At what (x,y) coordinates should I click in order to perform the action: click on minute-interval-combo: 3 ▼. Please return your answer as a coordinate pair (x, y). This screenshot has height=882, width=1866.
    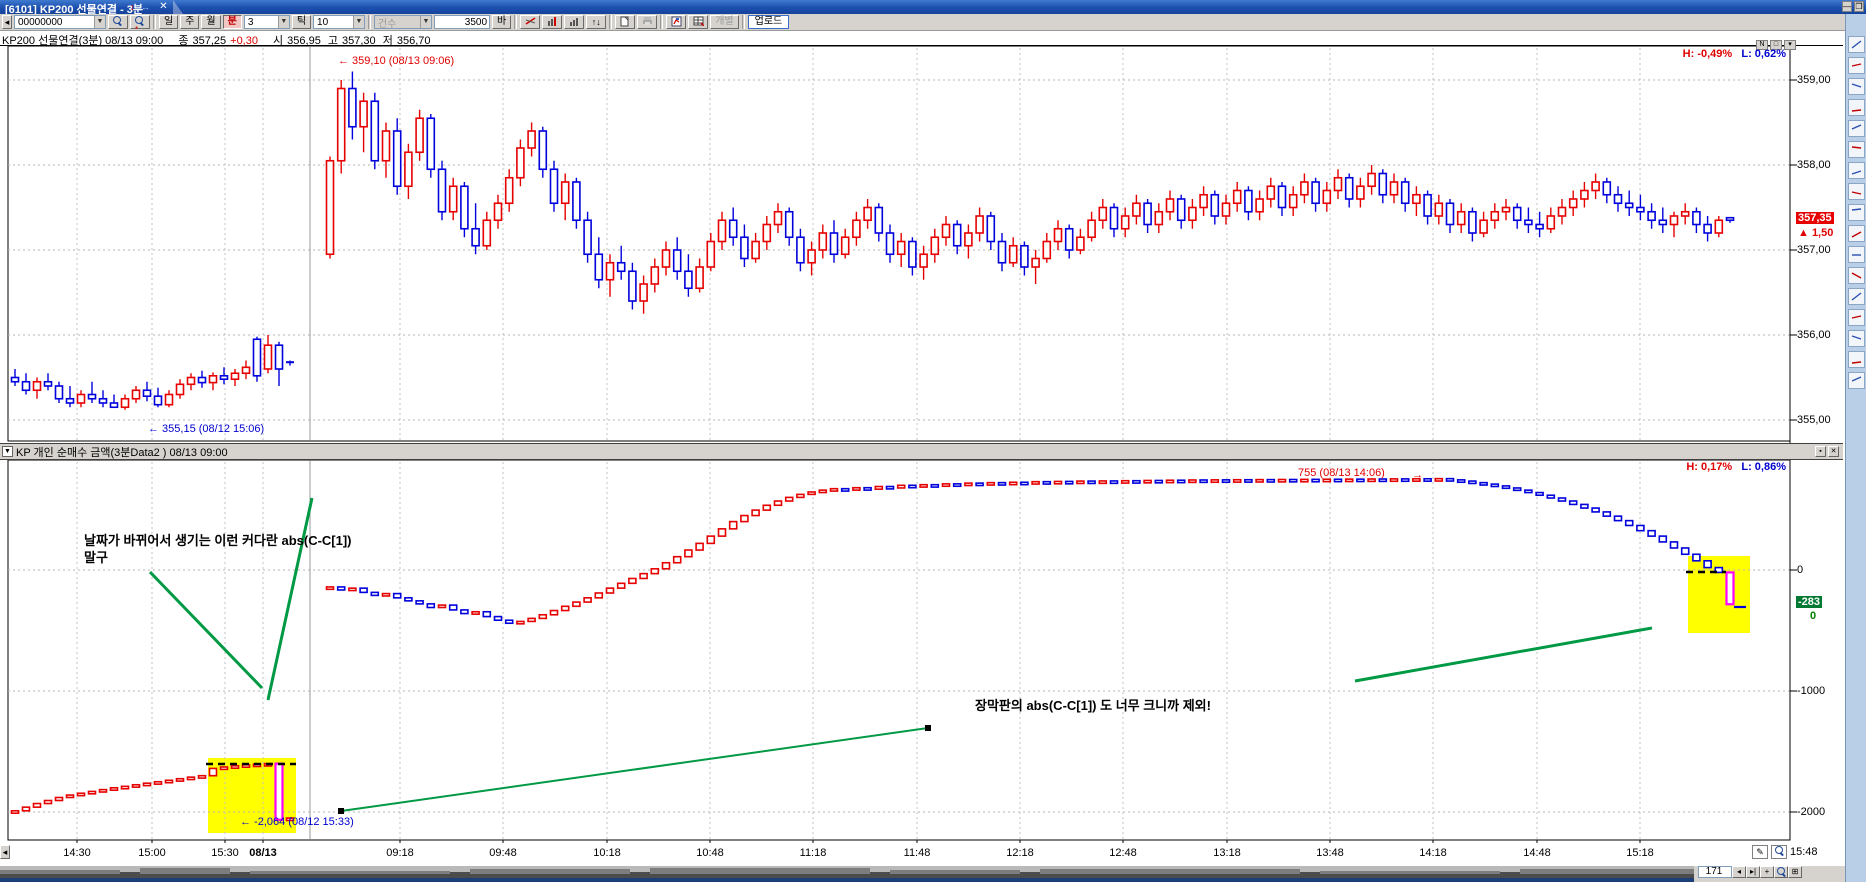
    Looking at the image, I should click on (266, 22).